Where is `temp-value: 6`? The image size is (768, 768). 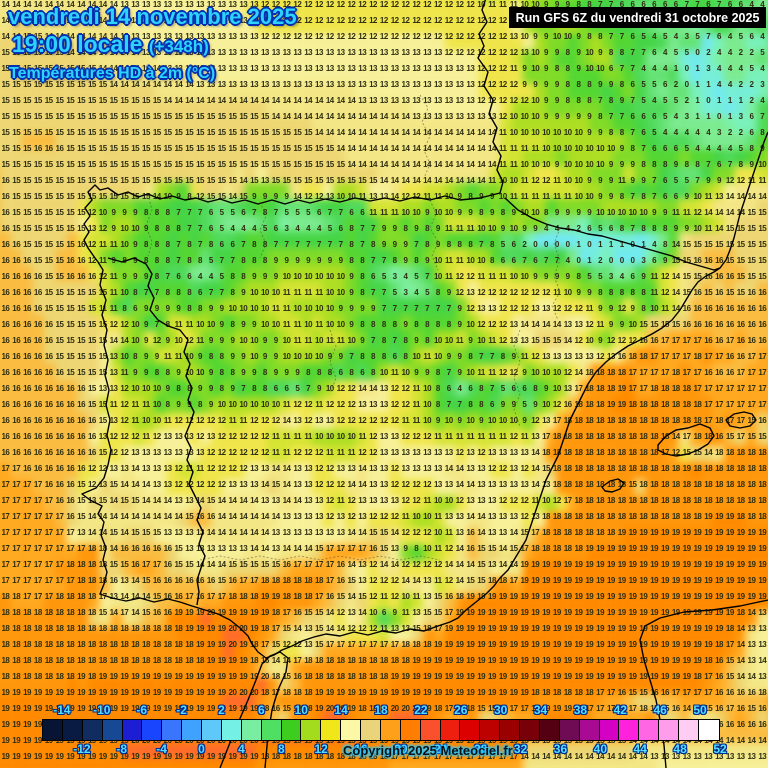 temp-value: 6 is located at coordinates (664, 196).